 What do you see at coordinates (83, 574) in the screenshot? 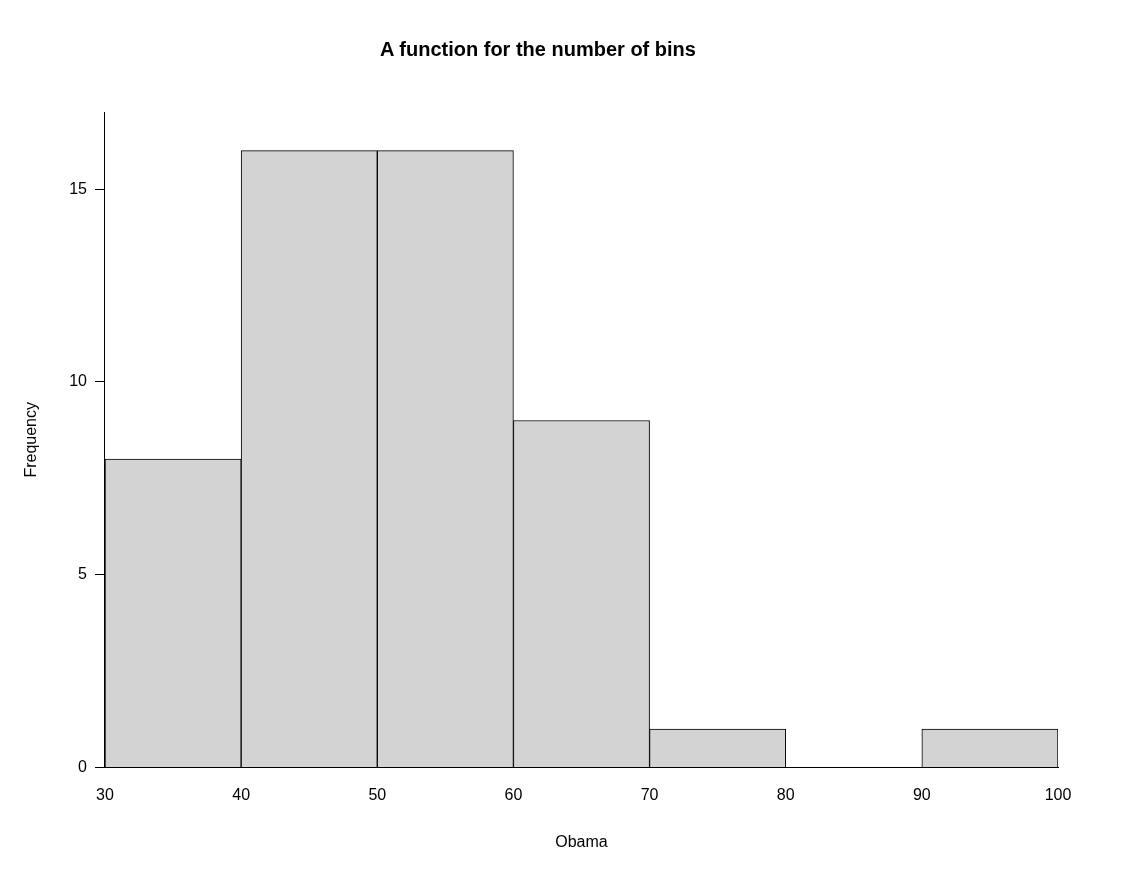
I see `y-tick-label: 5` at bounding box center [83, 574].